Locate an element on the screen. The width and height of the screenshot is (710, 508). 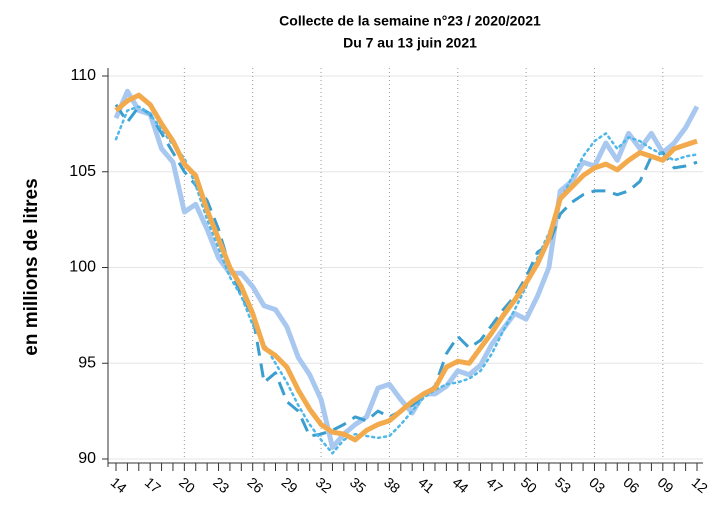
y-tick-label: 100 is located at coordinates (82, 267).